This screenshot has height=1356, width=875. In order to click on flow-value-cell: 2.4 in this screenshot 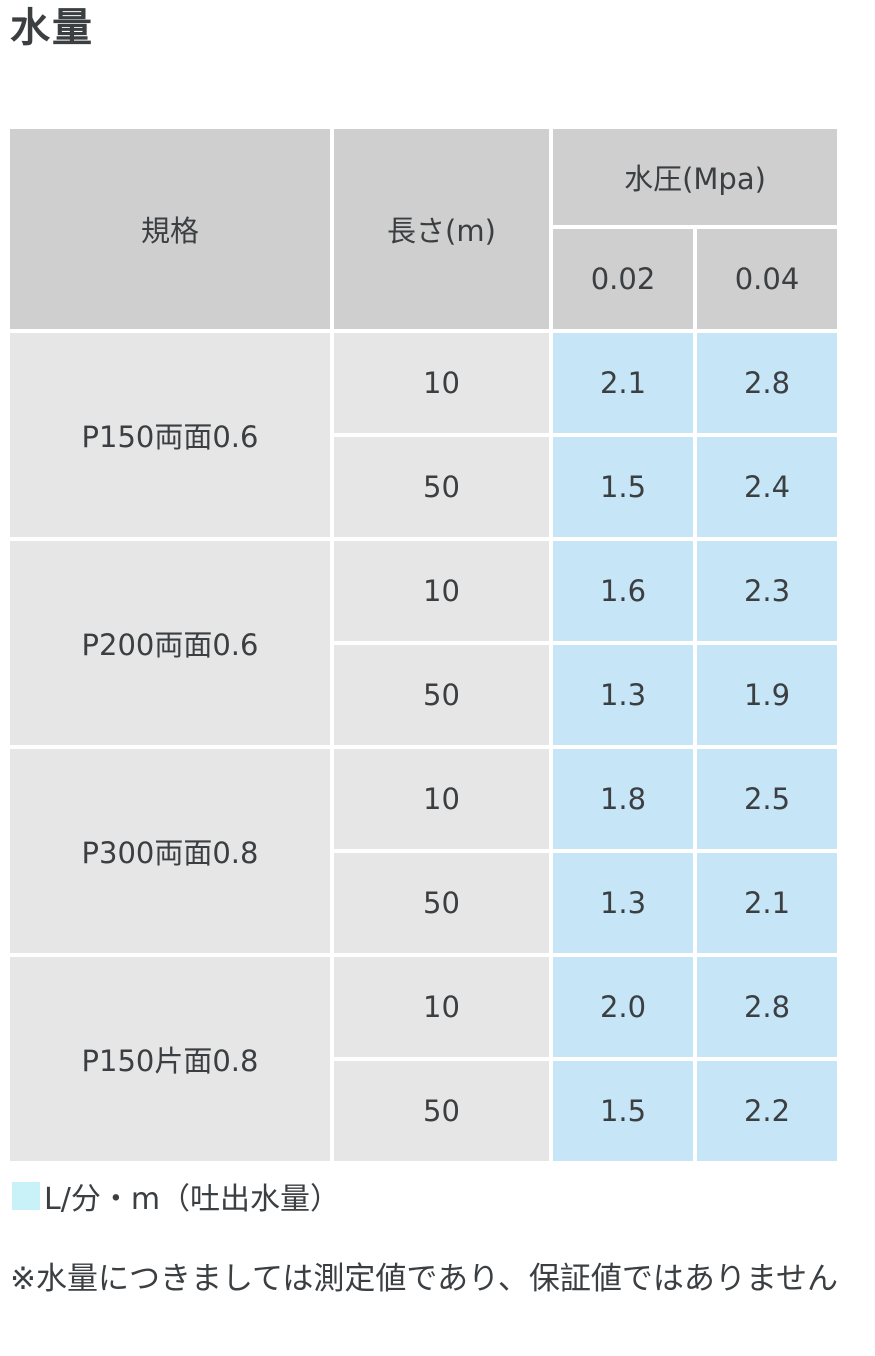, I will do `click(767, 487)`.